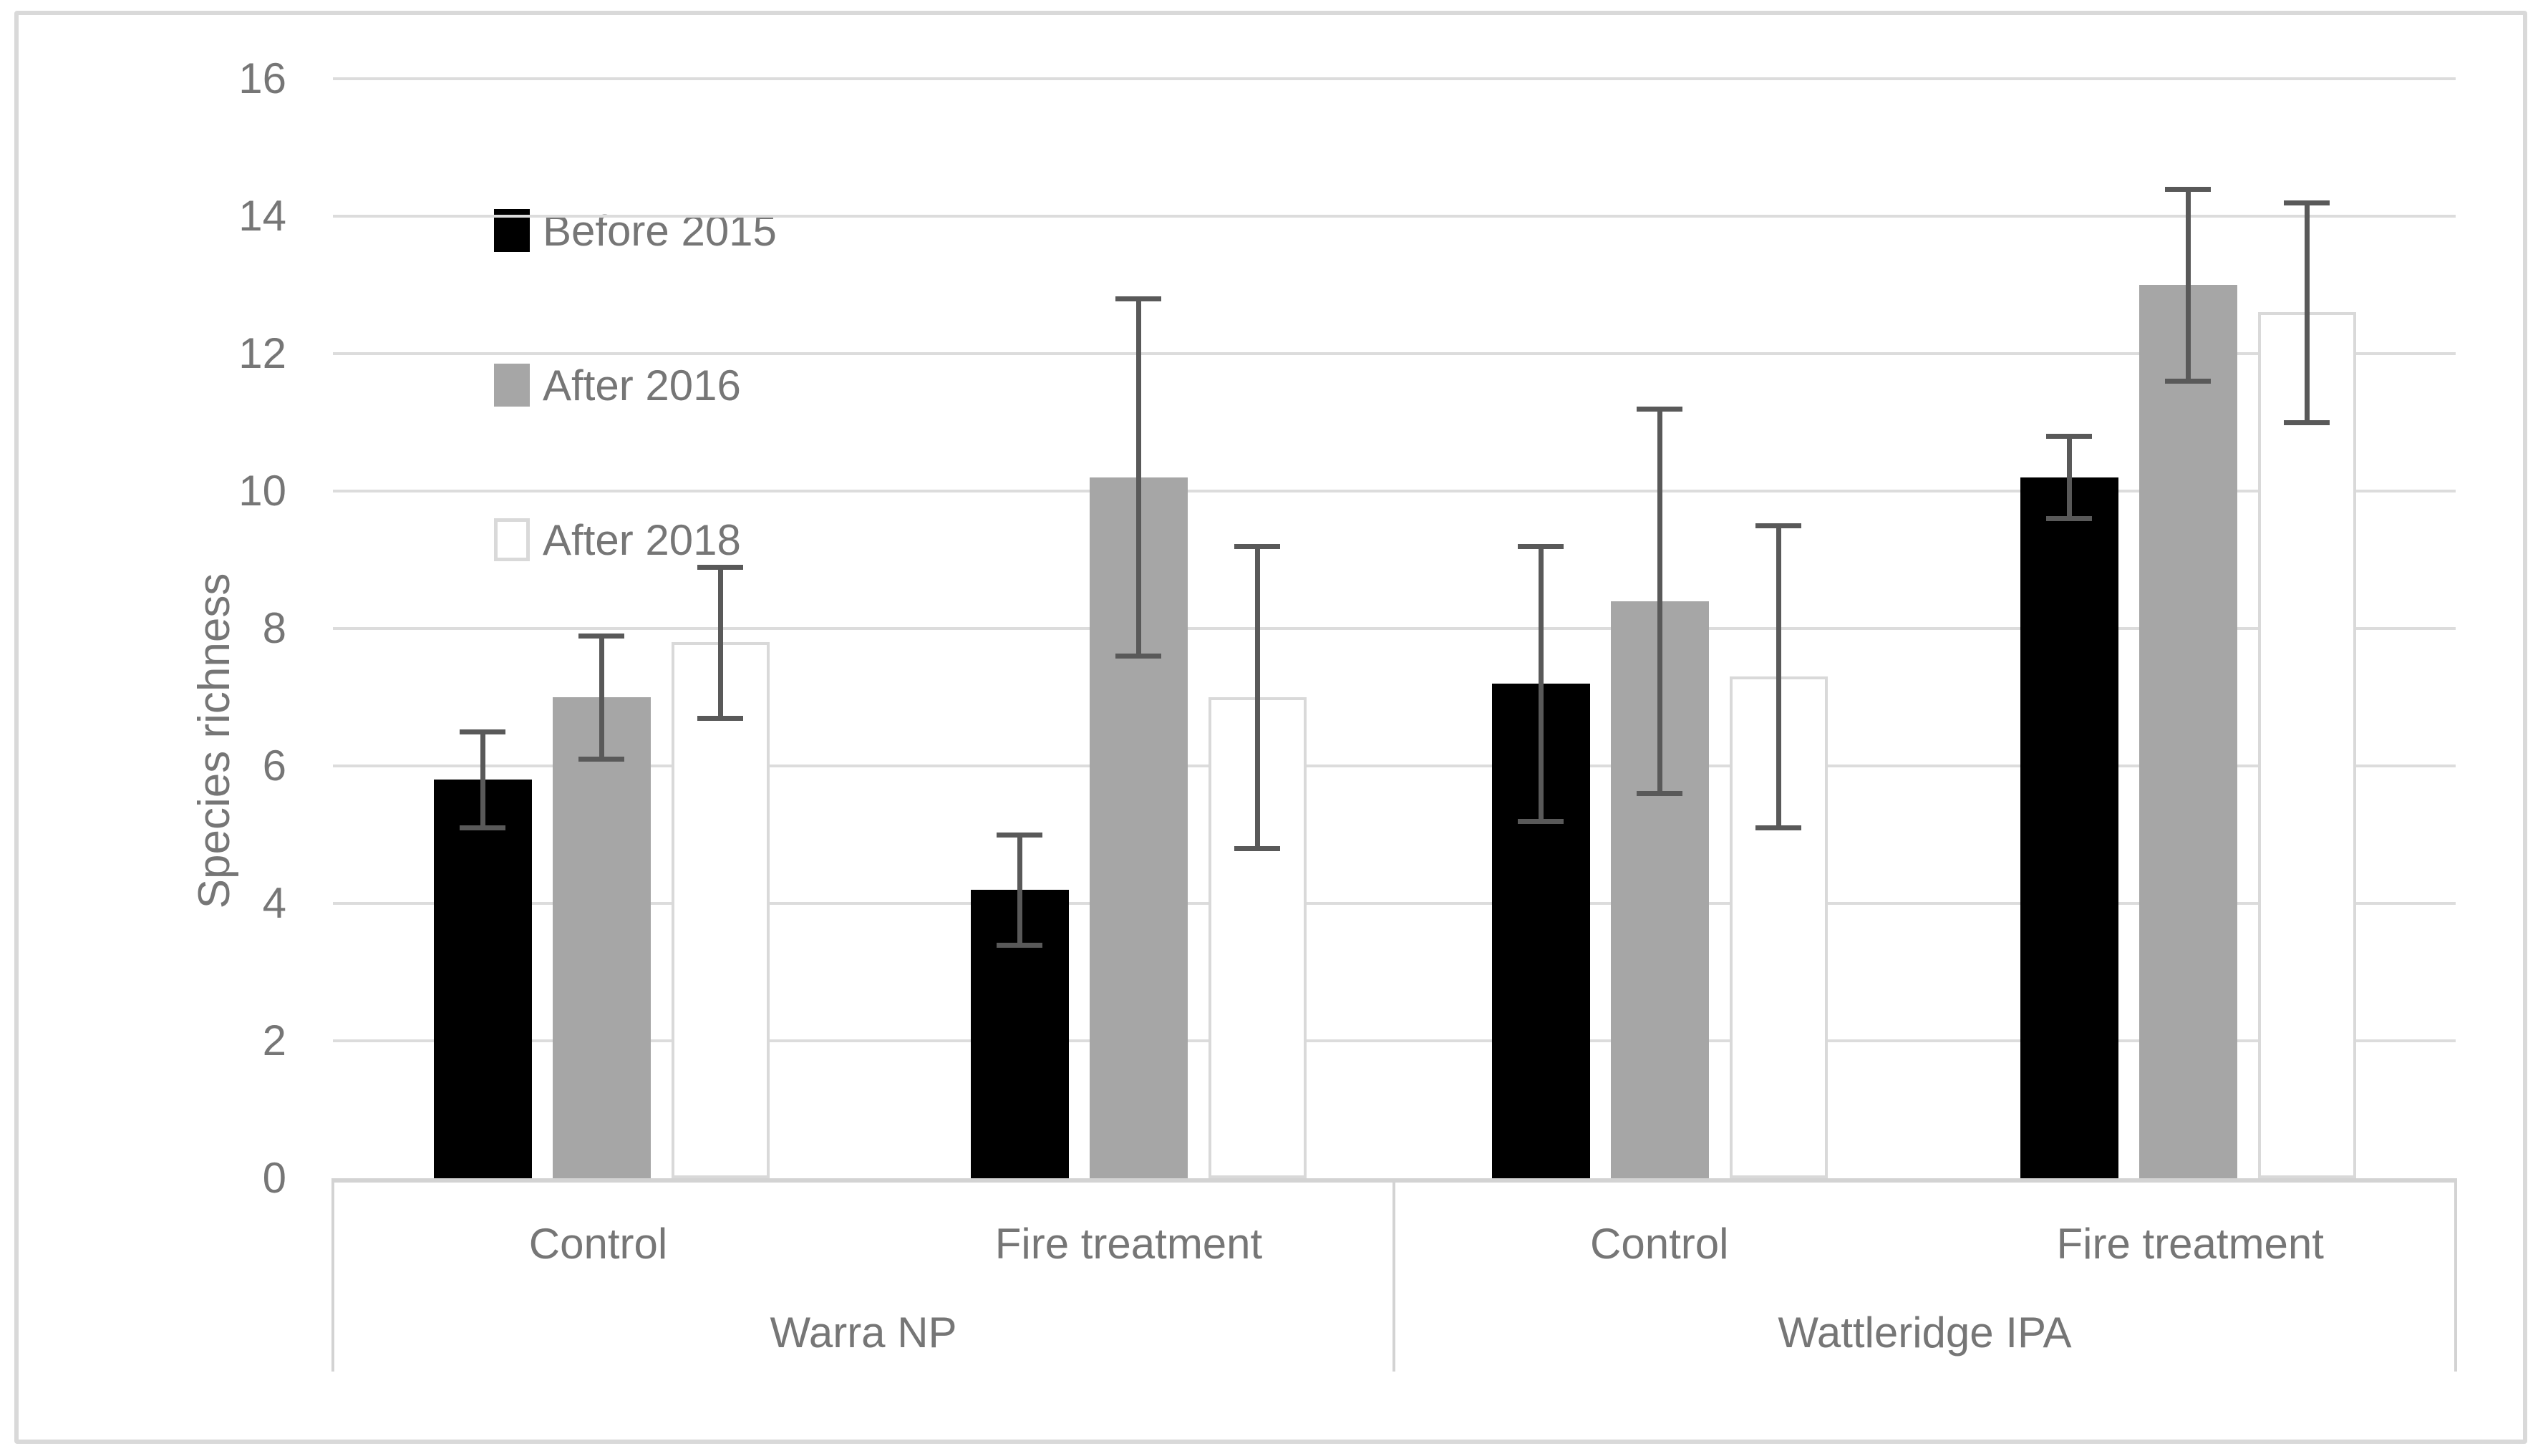 The width and height of the screenshot is (2543, 1456). I want to click on x-axis-line, so click(1394, 1180).